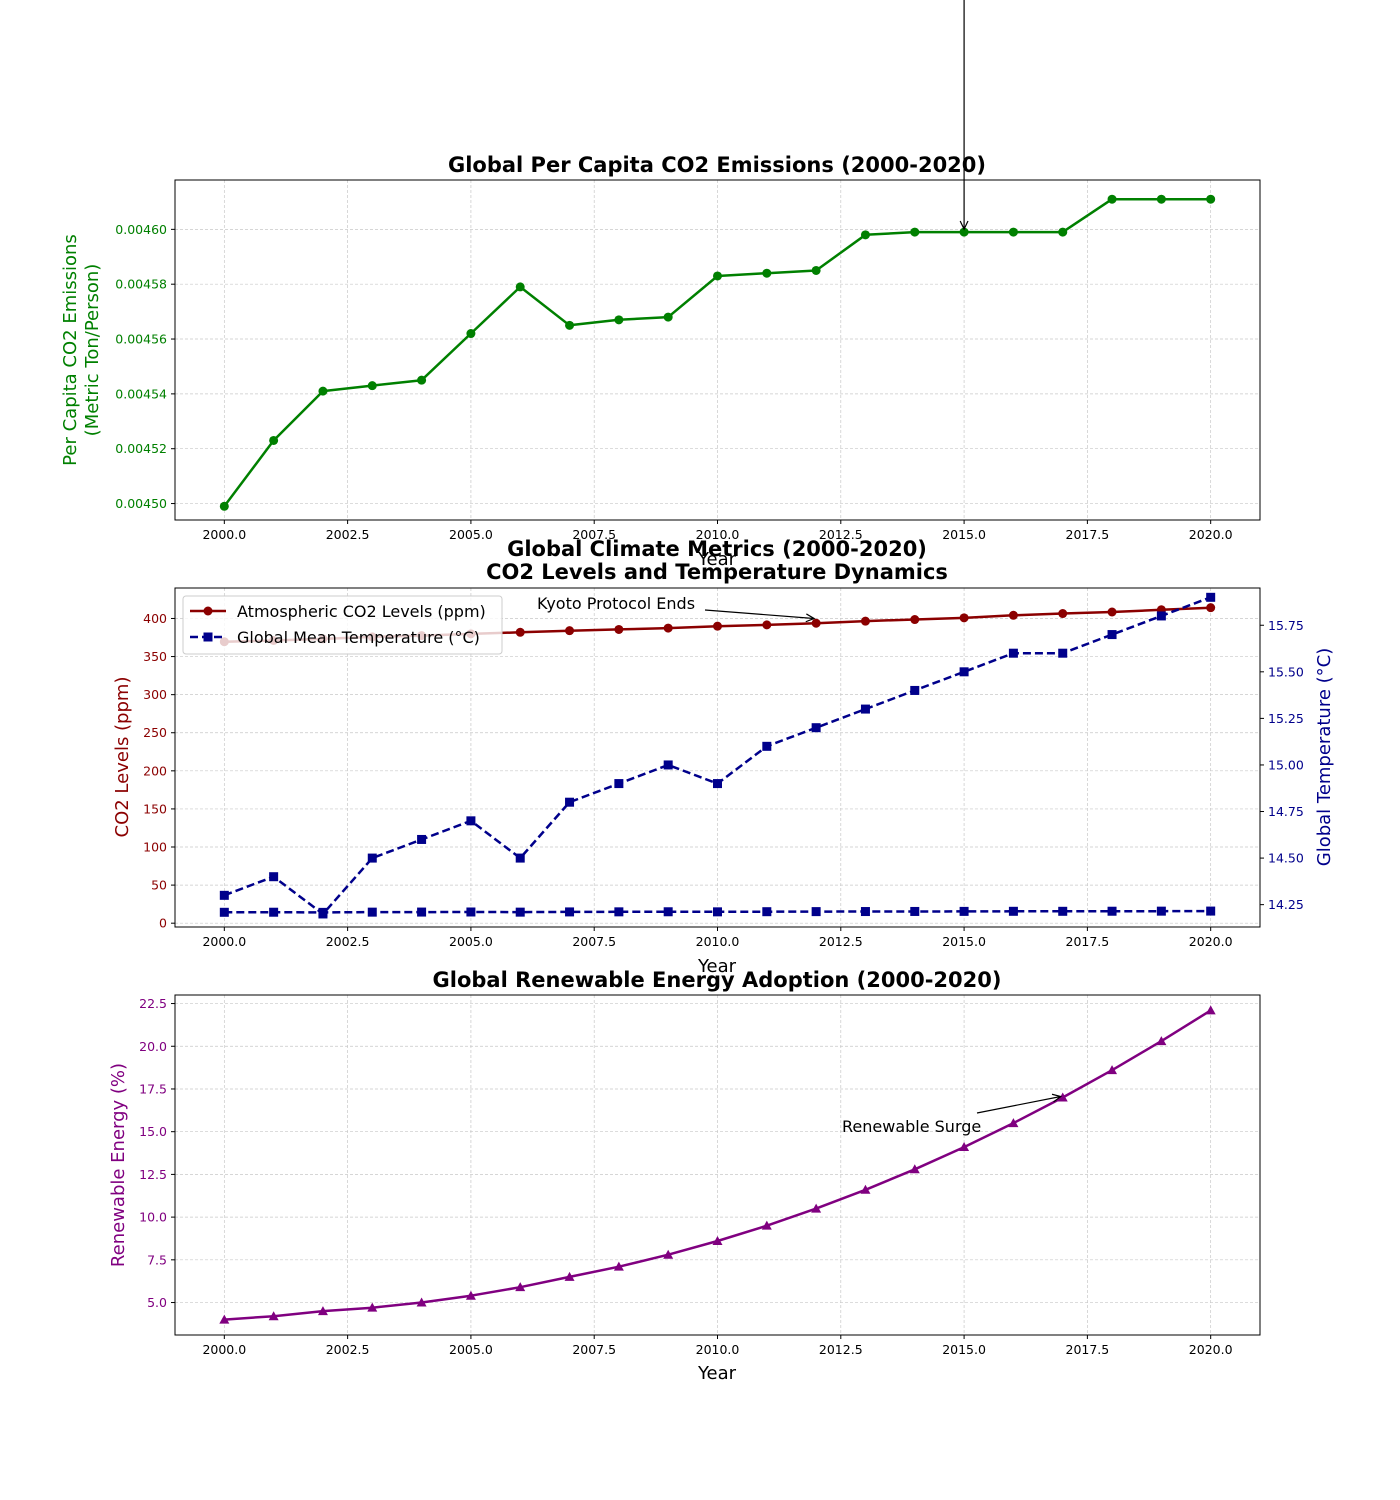  What do you see at coordinates (952, 1114) in the screenshot?
I see `renewable-annotation: Renewable Surge` at bounding box center [952, 1114].